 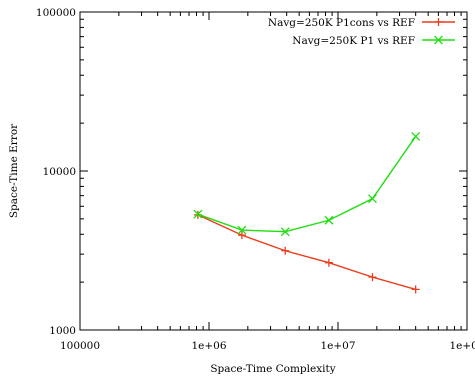 What do you see at coordinates (208, 346) in the screenshot?
I see `x-tick-label: 1e+06` at bounding box center [208, 346].